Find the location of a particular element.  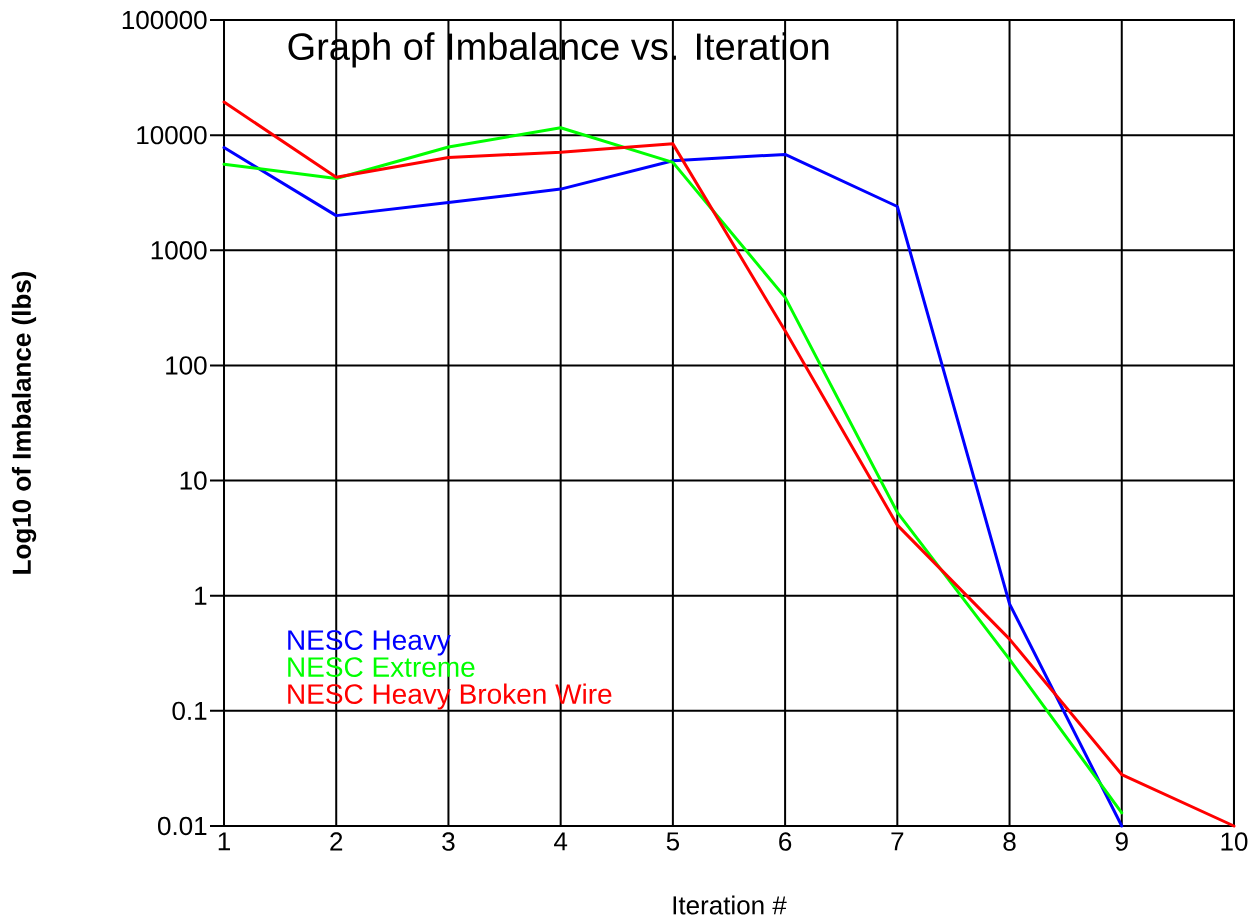

x-tick-label: 10 is located at coordinates (1234, 841).